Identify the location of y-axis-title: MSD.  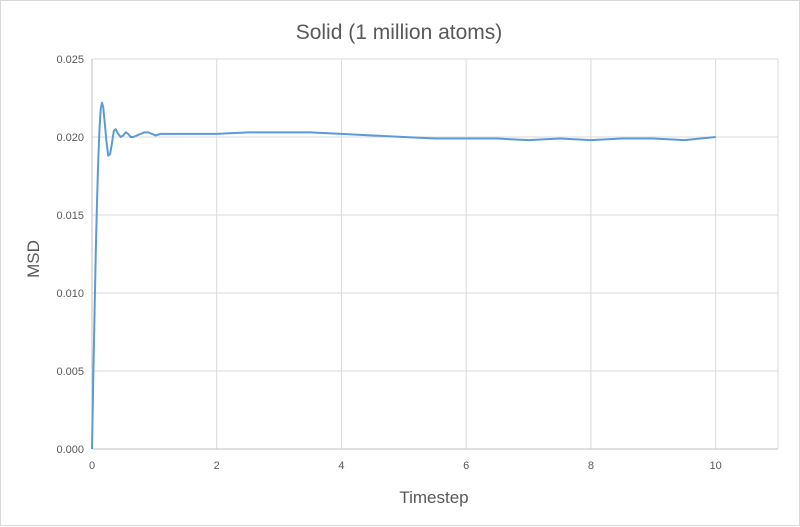
(33, 259).